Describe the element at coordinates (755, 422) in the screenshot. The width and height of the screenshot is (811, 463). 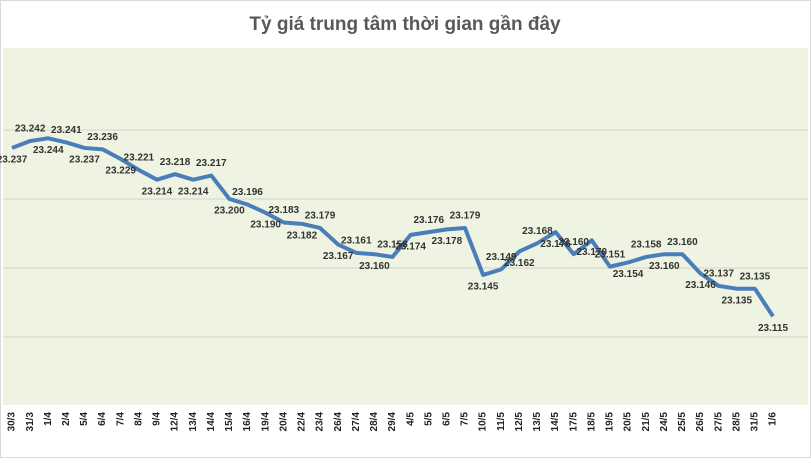
I see `x-tick-label: 31/5` at that location.